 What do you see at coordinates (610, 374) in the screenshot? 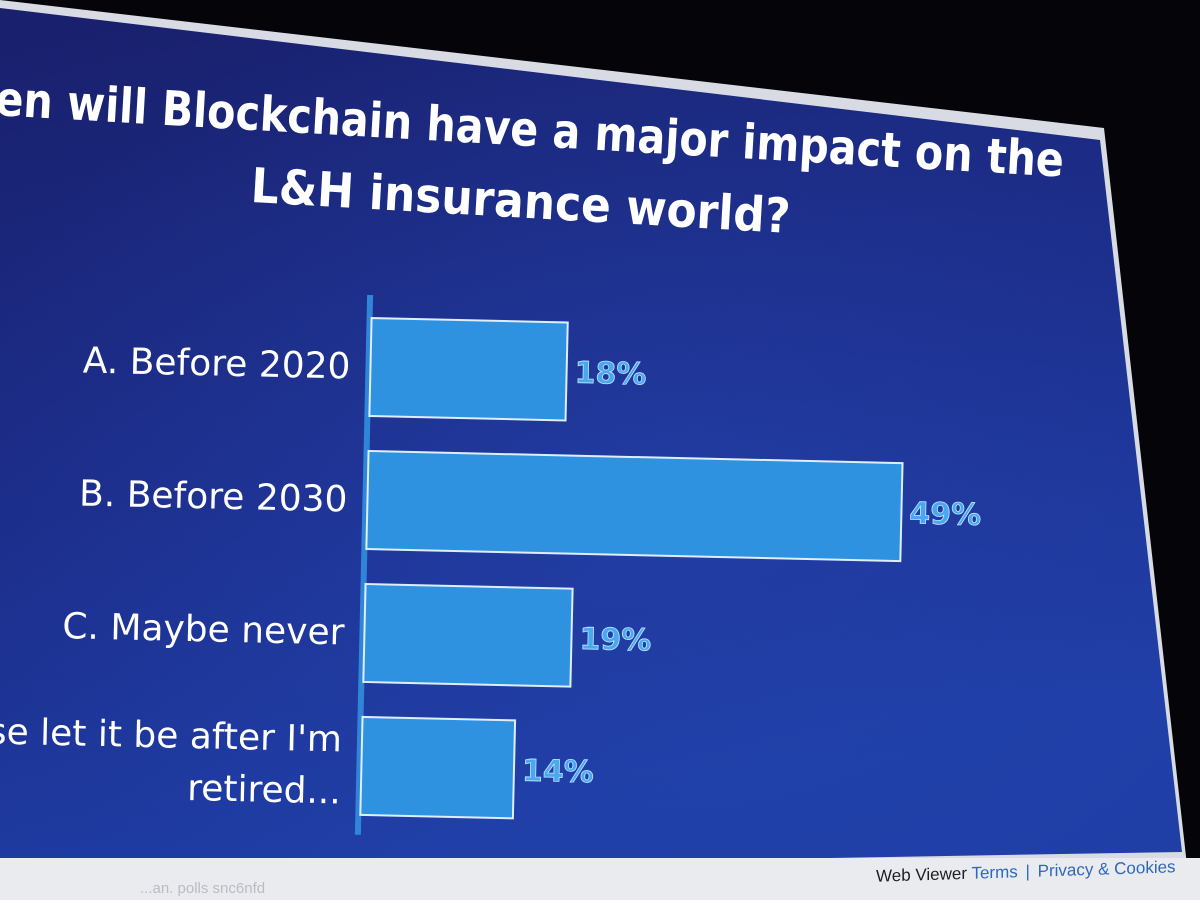
I see `bar-value-label-1: 18%` at bounding box center [610, 374].